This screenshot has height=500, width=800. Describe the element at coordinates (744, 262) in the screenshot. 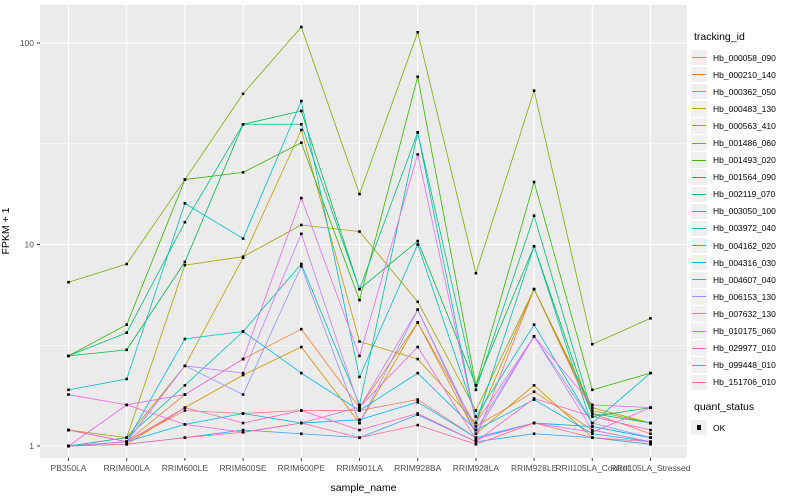

I see `legend-item-label: Hb_004316_030` at that location.